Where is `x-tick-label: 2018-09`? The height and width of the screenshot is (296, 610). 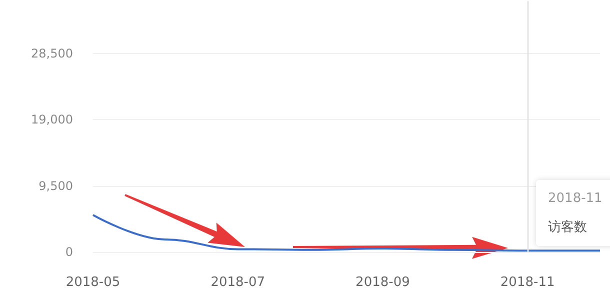
x-tick-label: 2018-09 is located at coordinates (383, 282).